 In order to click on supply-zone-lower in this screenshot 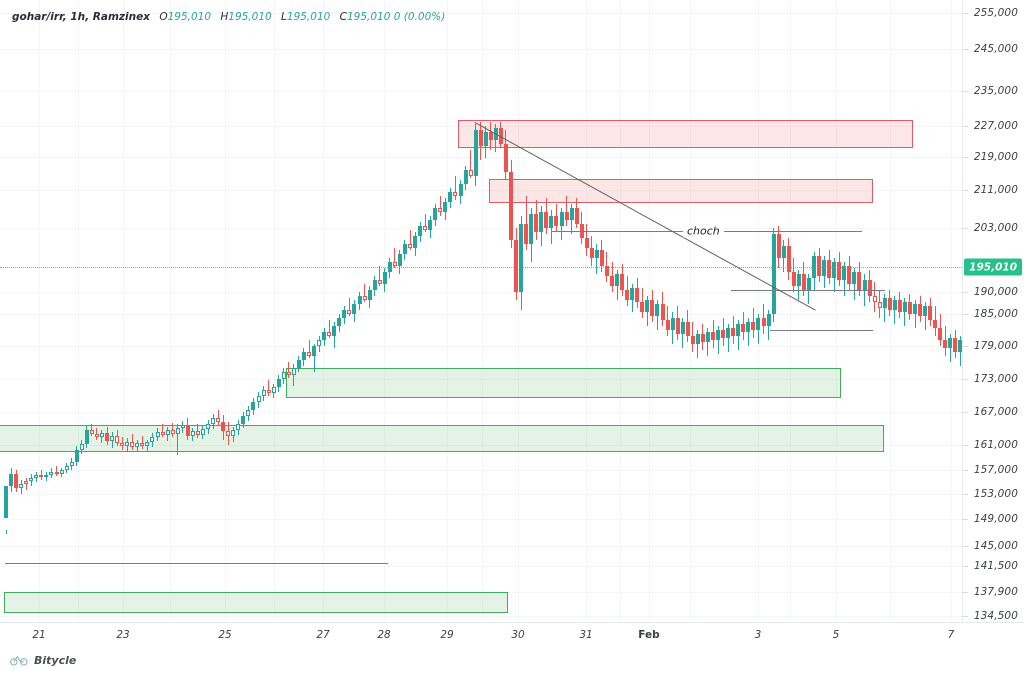, I will do `click(681, 191)`.